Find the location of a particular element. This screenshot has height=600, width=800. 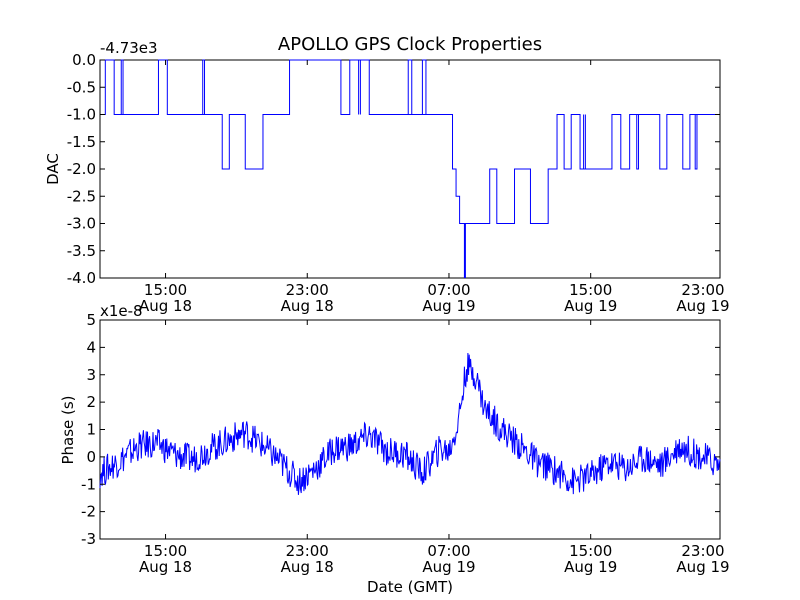

phase-y-axis-label: Phase (s) is located at coordinates (68, 429).